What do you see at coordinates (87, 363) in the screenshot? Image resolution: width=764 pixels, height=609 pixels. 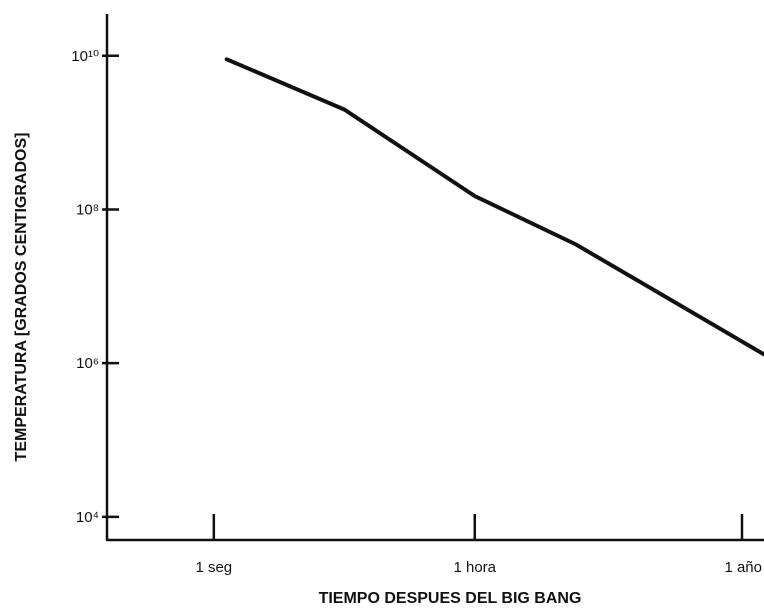 I see `y-tick-label-2: 10⁶` at bounding box center [87, 363].